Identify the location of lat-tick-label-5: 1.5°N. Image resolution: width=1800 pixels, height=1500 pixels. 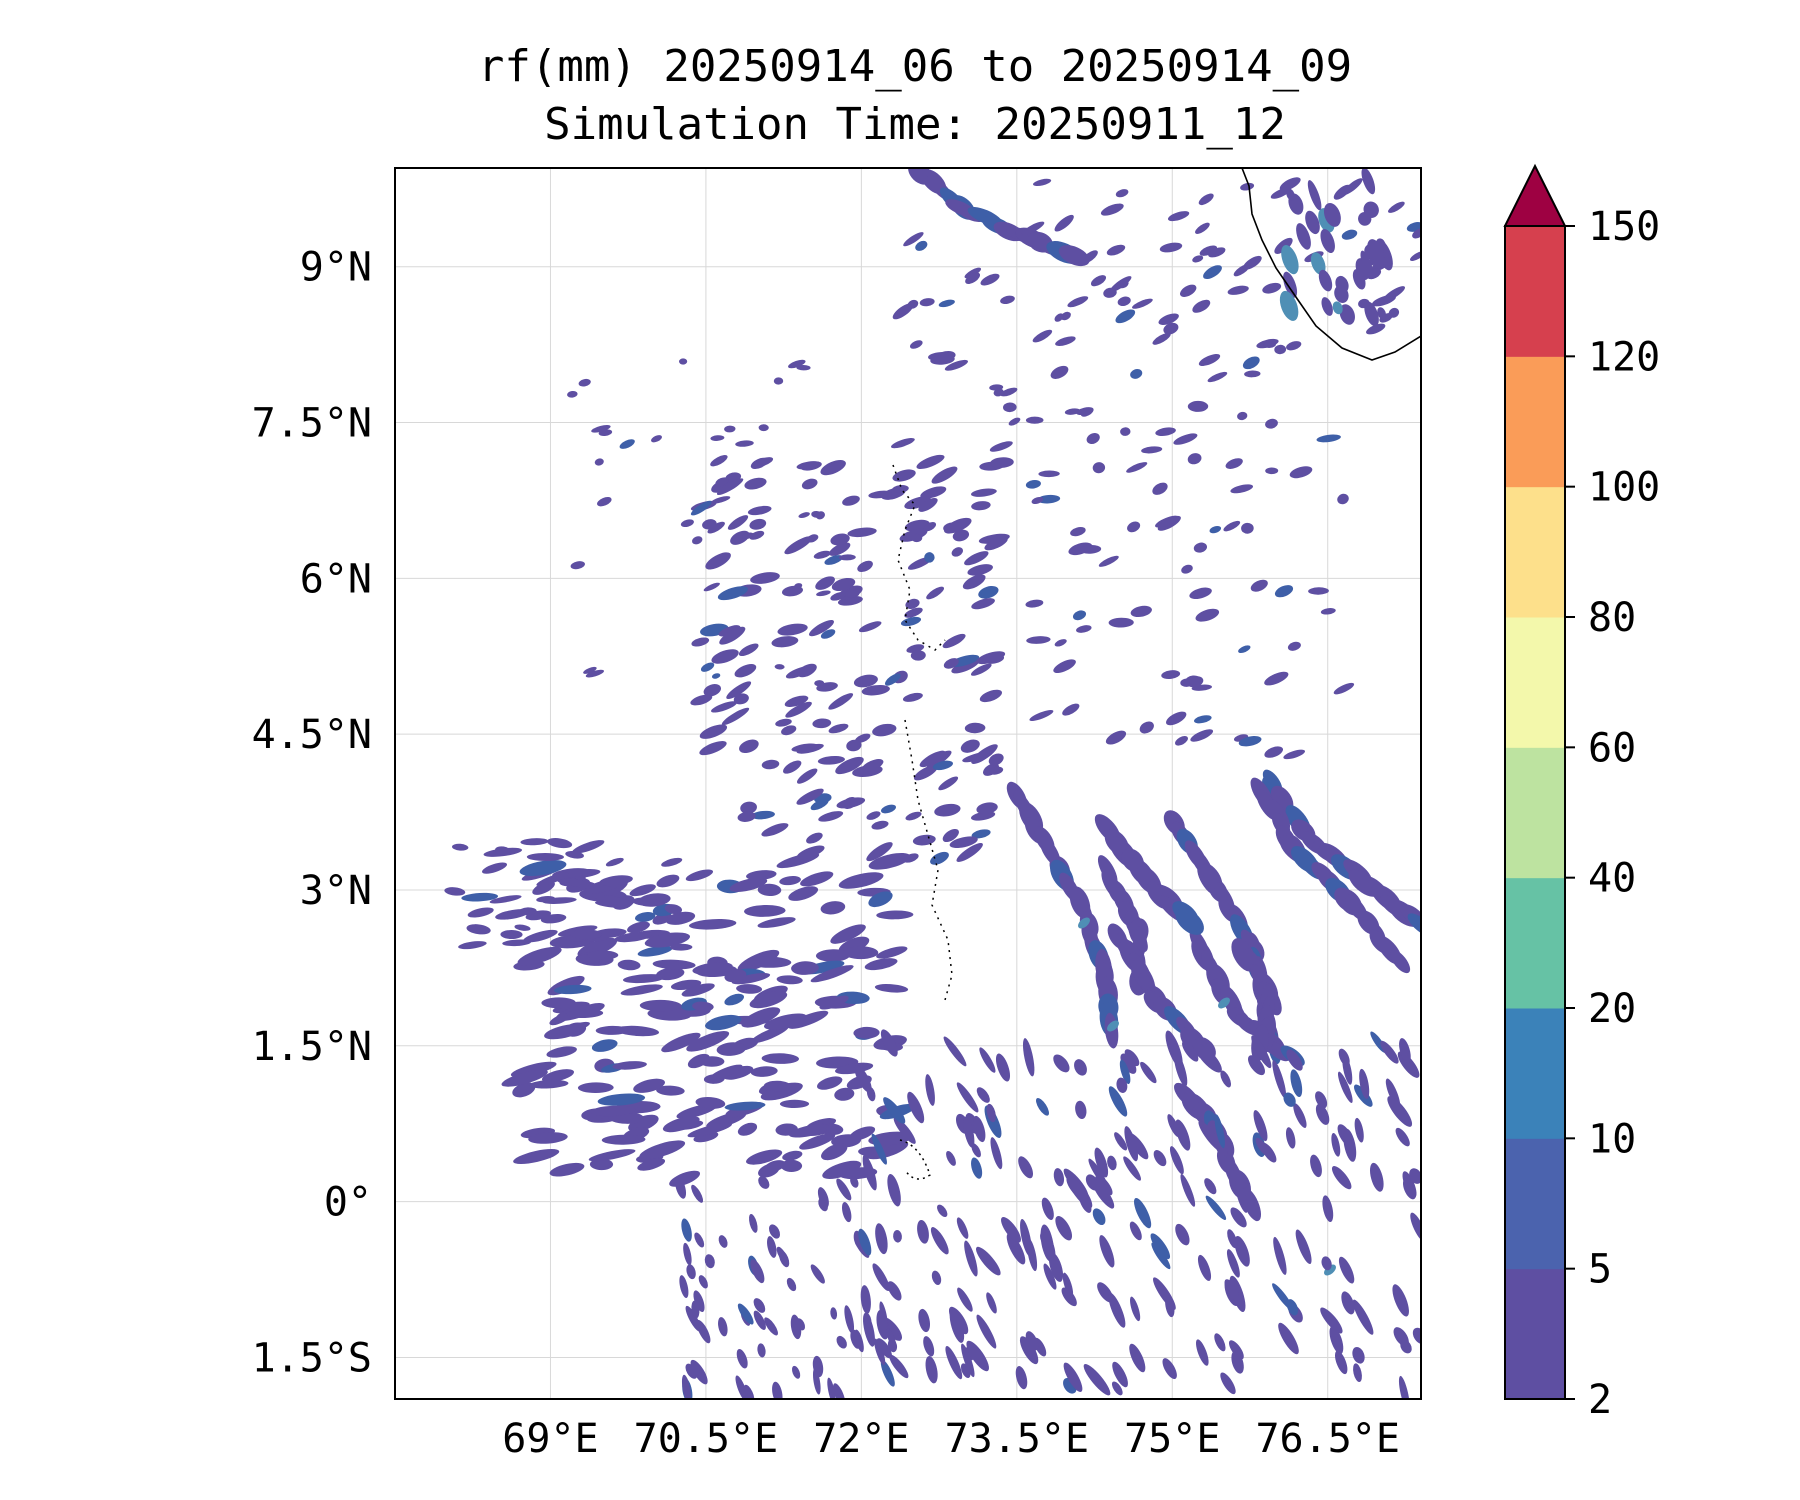
(312, 1047).